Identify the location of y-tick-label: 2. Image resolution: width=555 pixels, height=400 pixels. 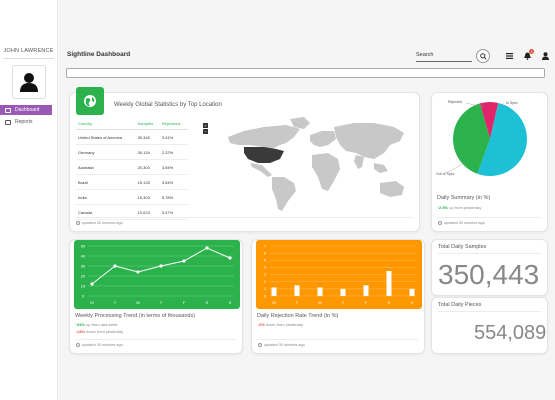
(265, 281).